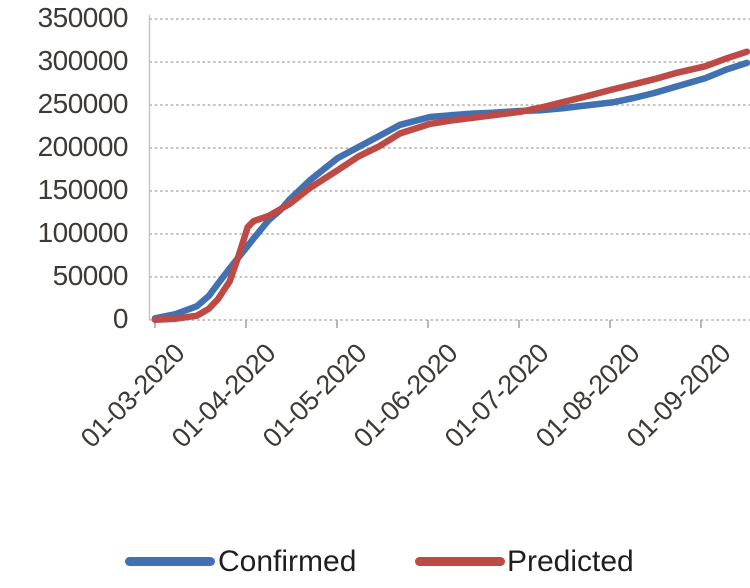  What do you see at coordinates (170, 561) in the screenshot?
I see `confirmed-line-swatch-icon` at bounding box center [170, 561].